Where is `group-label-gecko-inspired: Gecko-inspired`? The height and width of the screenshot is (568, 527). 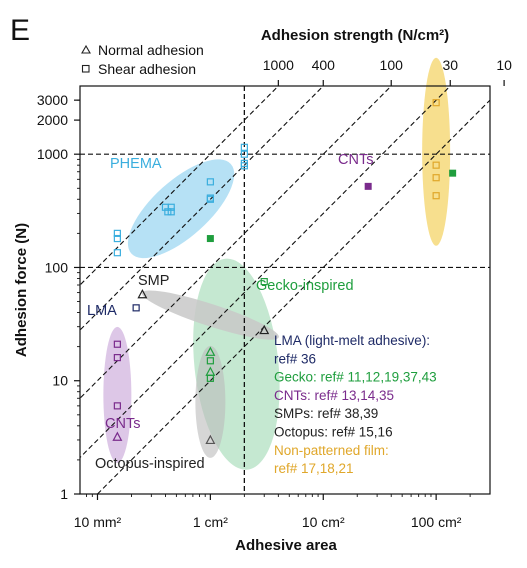
group-label-gecko-inspired: Gecko-inspired is located at coordinates (305, 286).